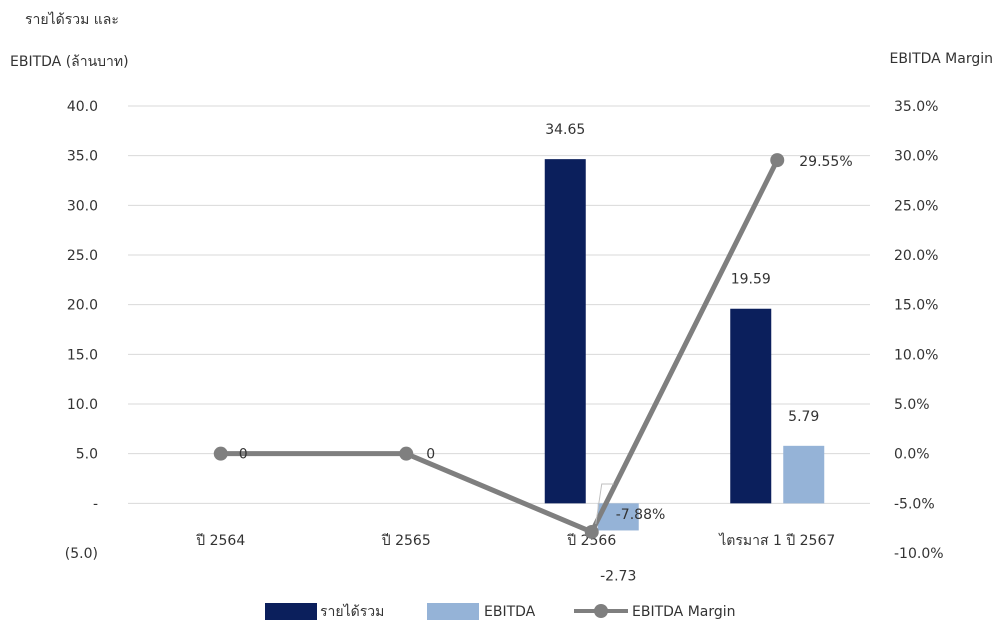 Image resolution: width=999 pixels, height=626 pixels. I want to click on data-label-revenue: 34.65, so click(565, 130).